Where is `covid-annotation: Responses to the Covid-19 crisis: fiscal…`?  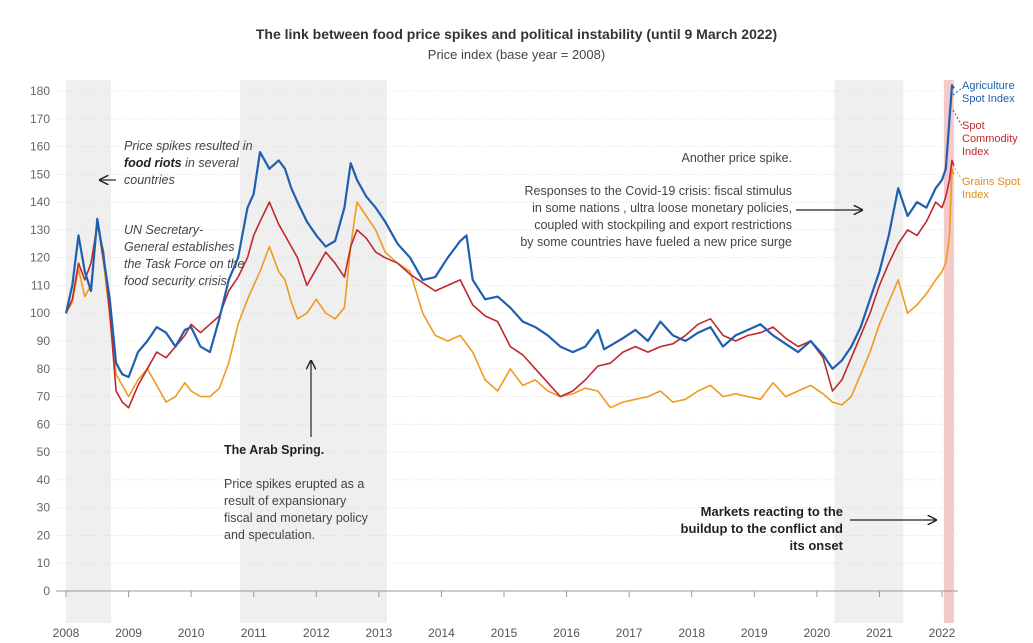
covid-annotation: Responses to the Covid-19 crisis: fiscal… is located at coordinates (656, 216).